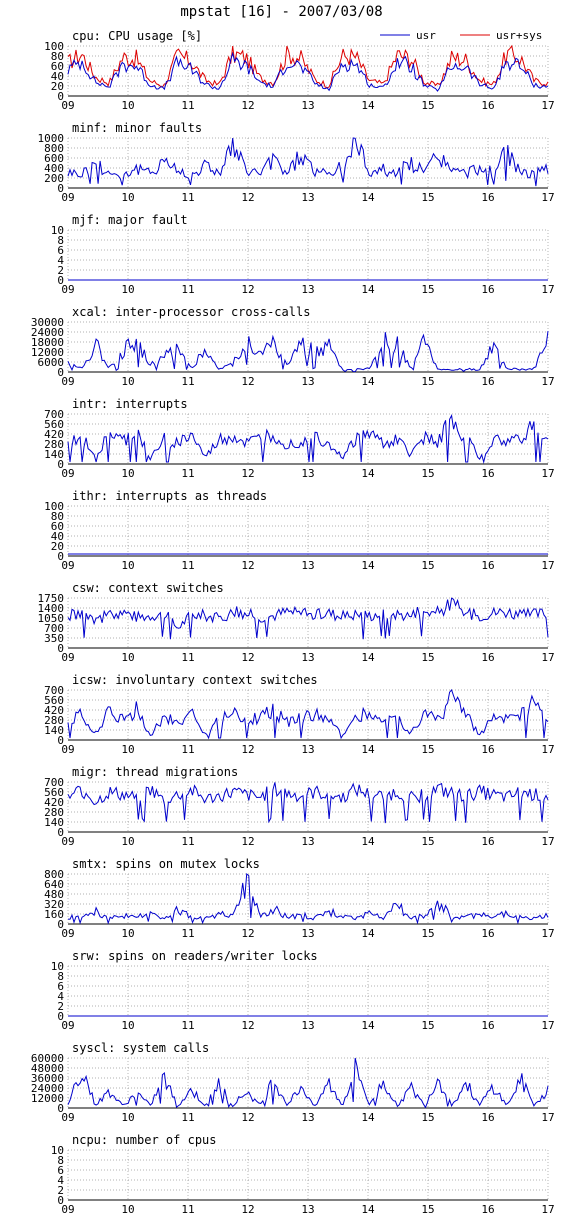 Image resolution: width=563 pixels, height=1227 pixels. What do you see at coordinates (54, 914) in the screenshot?
I see `y-tick-label: 160` at bounding box center [54, 914].